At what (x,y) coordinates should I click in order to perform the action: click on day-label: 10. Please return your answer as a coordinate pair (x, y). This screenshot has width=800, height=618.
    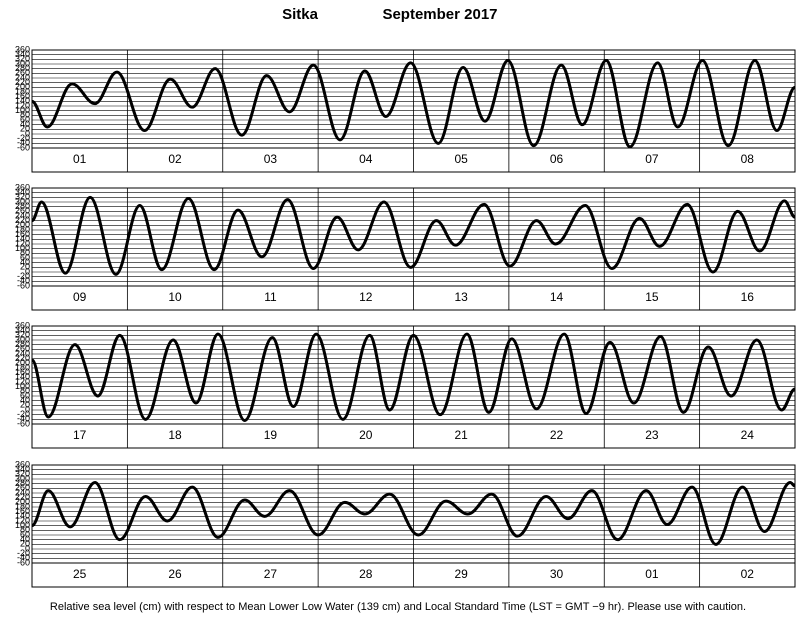
    Looking at the image, I should click on (175, 297).